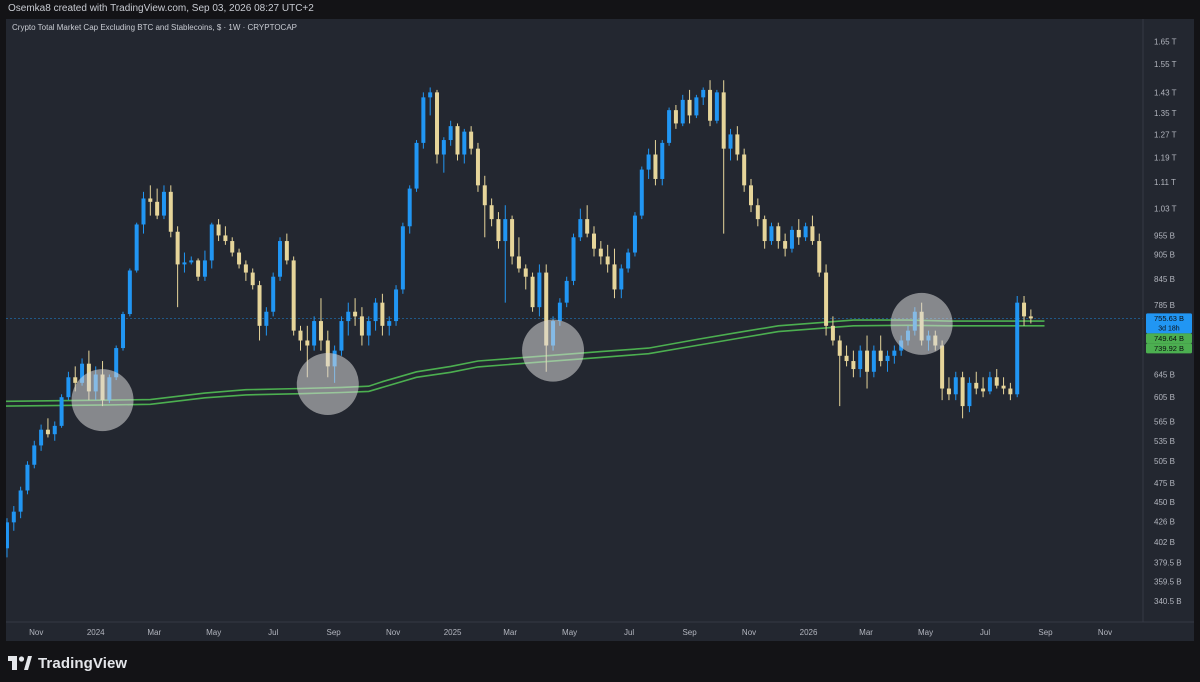 The width and height of the screenshot is (1200, 682). I want to click on y-tick-label: 505 B, so click(1164, 461).